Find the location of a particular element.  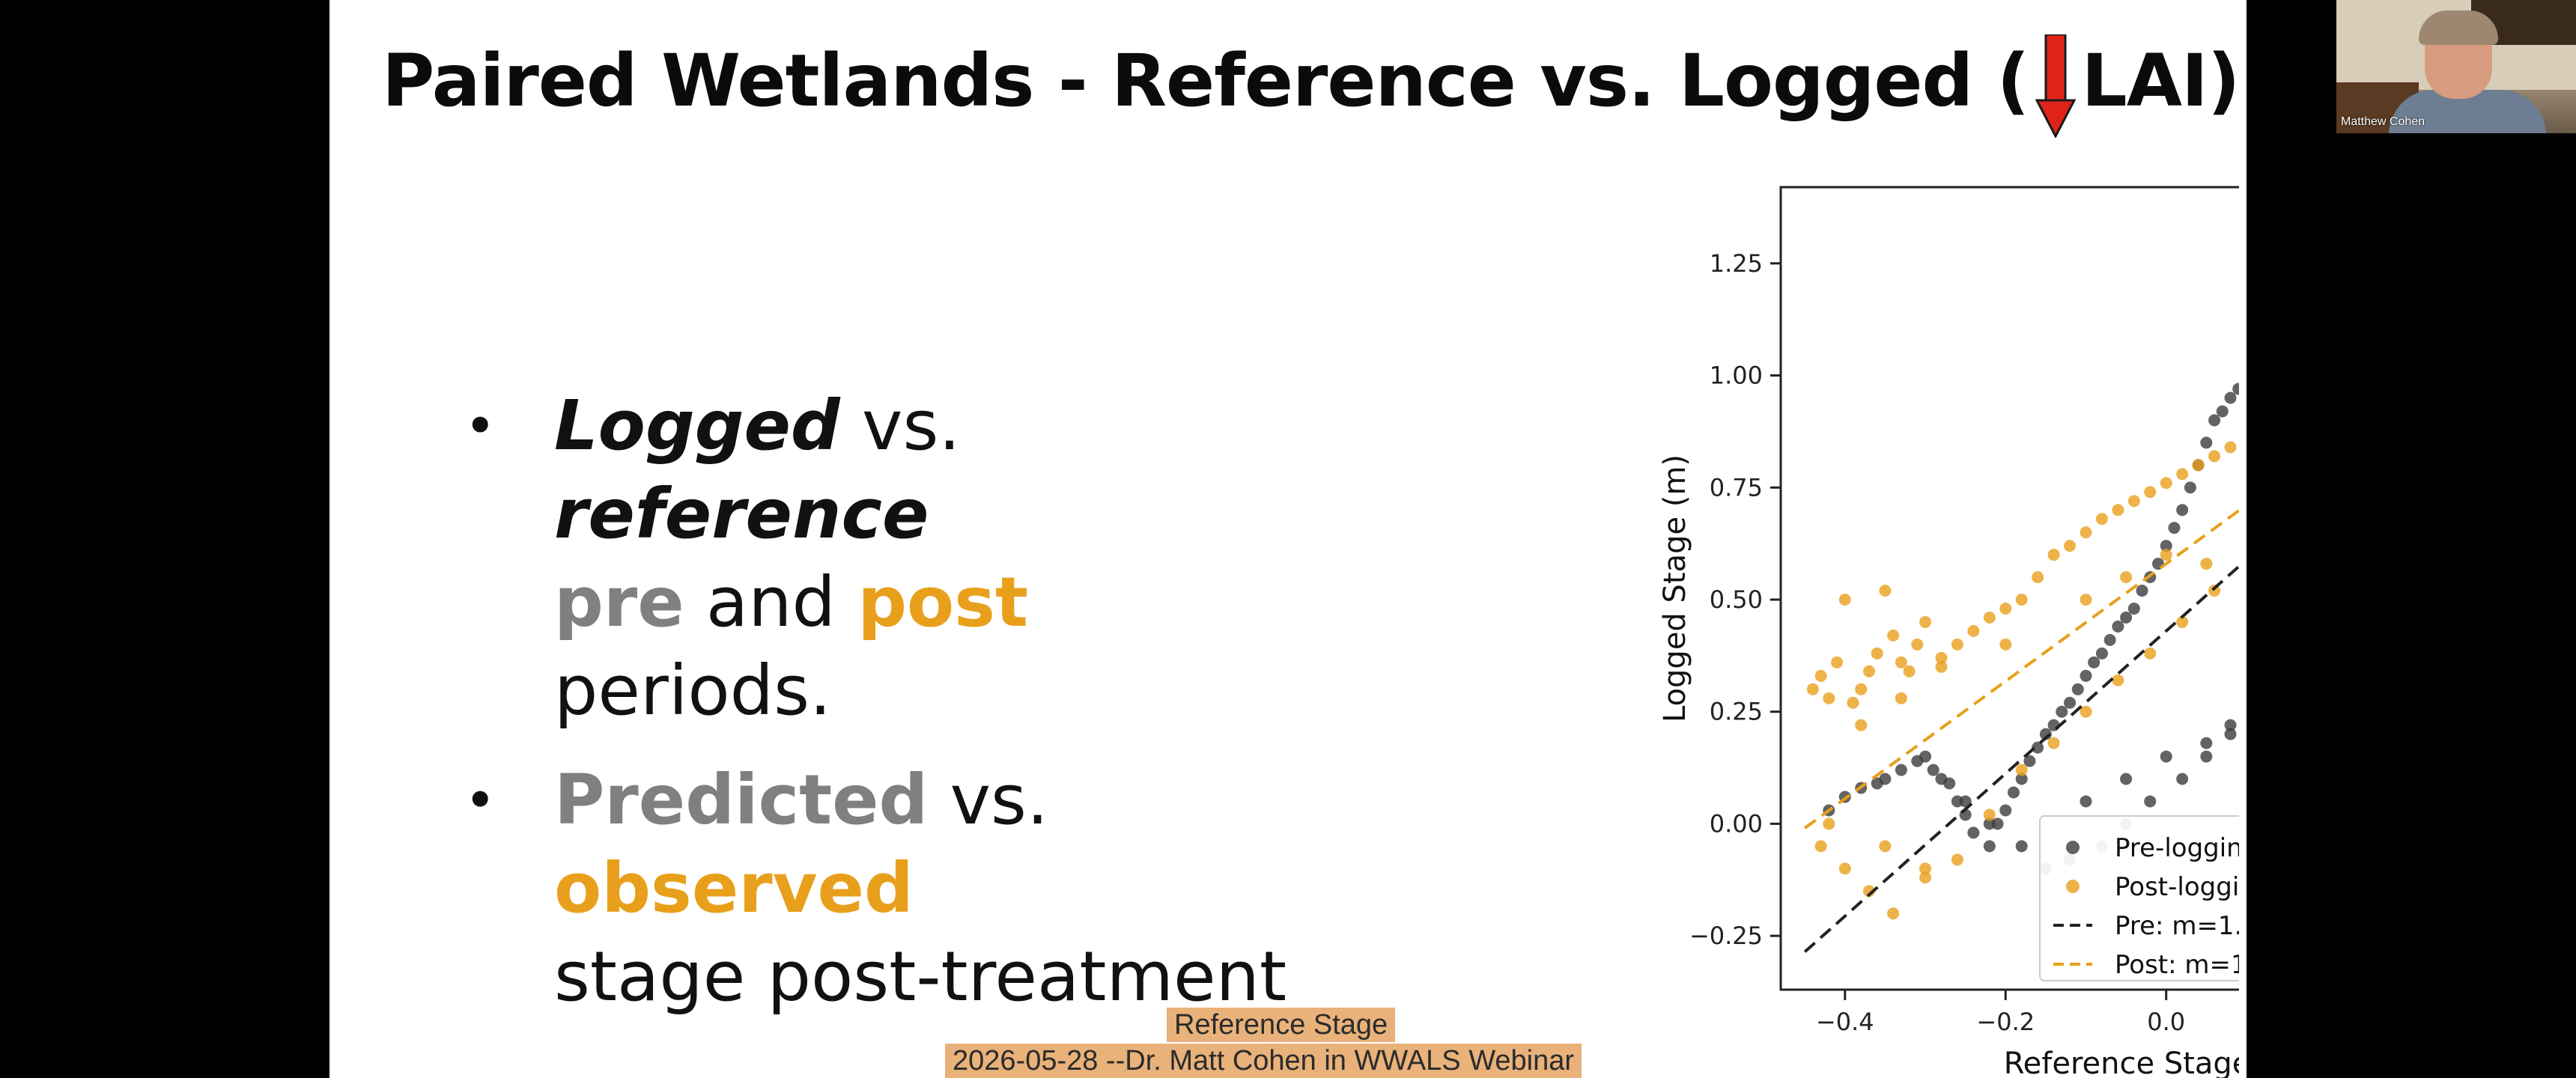

pre-regression-line is located at coordinates (2021, 758).